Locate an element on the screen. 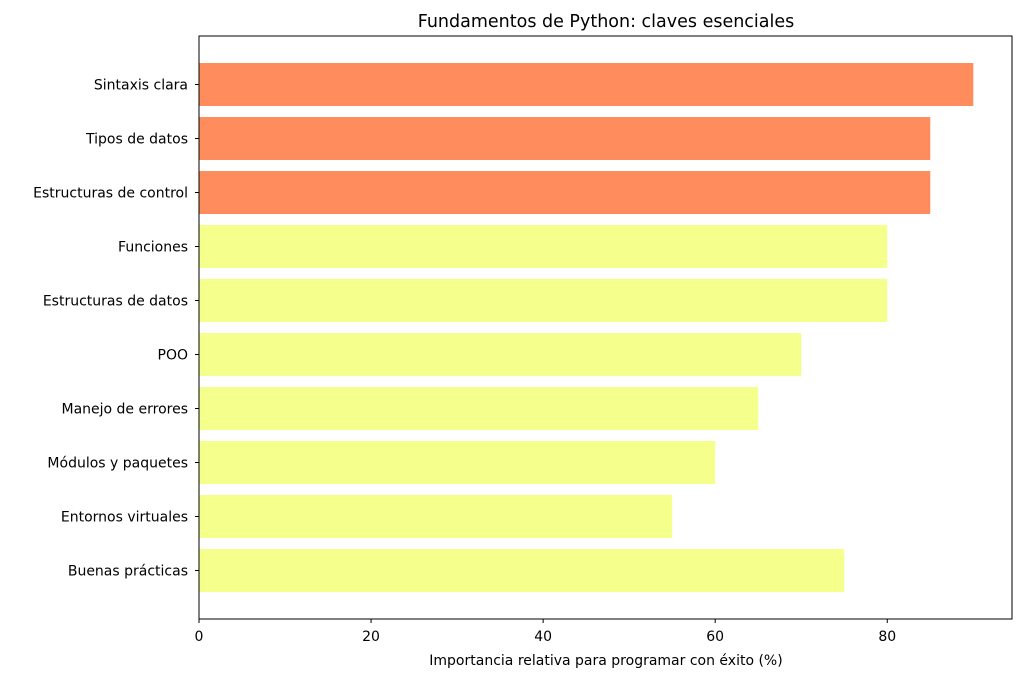  y-tick-label: Buenas prácticas is located at coordinates (128, 572).